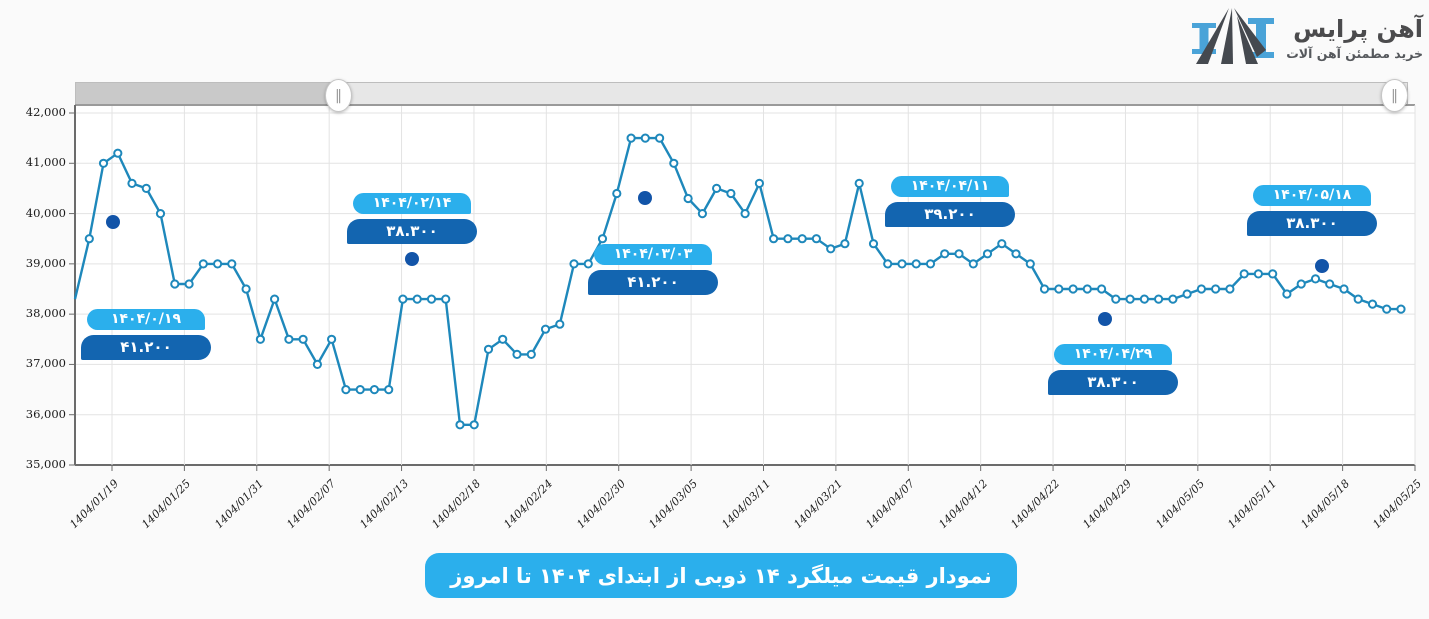 The height and width of the screenshot is (619, 1429). I want to click on x-axis-label: 1404/01/19, so click(94, 504).